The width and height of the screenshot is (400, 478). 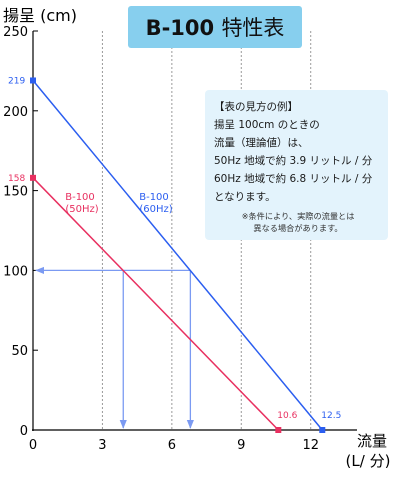 I want to click on note-caveat: ※条件により、実際の流量とは, so click(x=298, y=216).